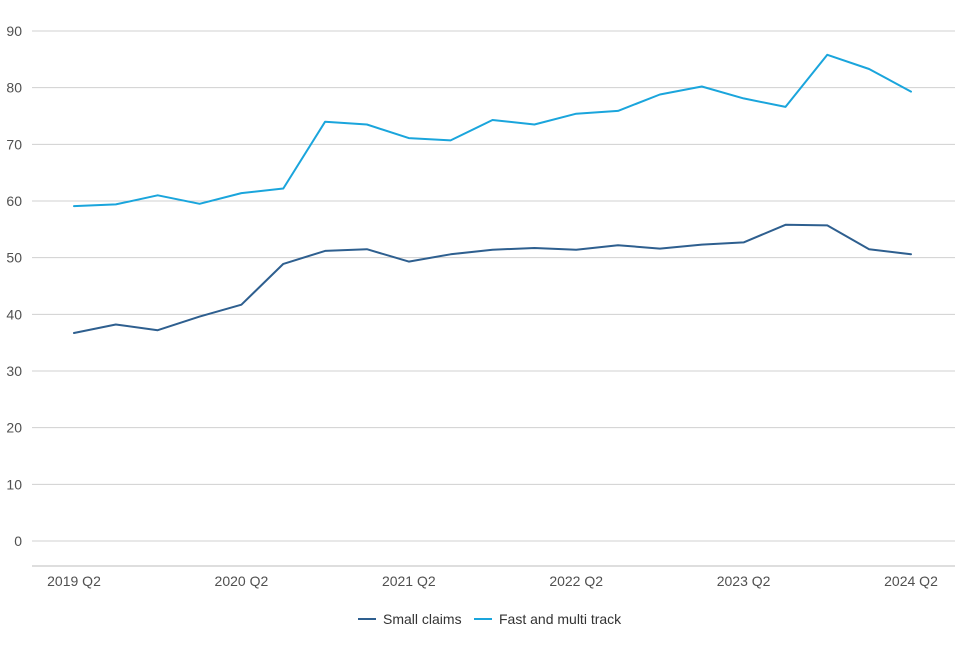 The image size is (960, 645). What do you see at coordinates (490, 619) in the screenshot?
I see `legend: Small claims Fast and multi track` at bounding box center [490, 619].